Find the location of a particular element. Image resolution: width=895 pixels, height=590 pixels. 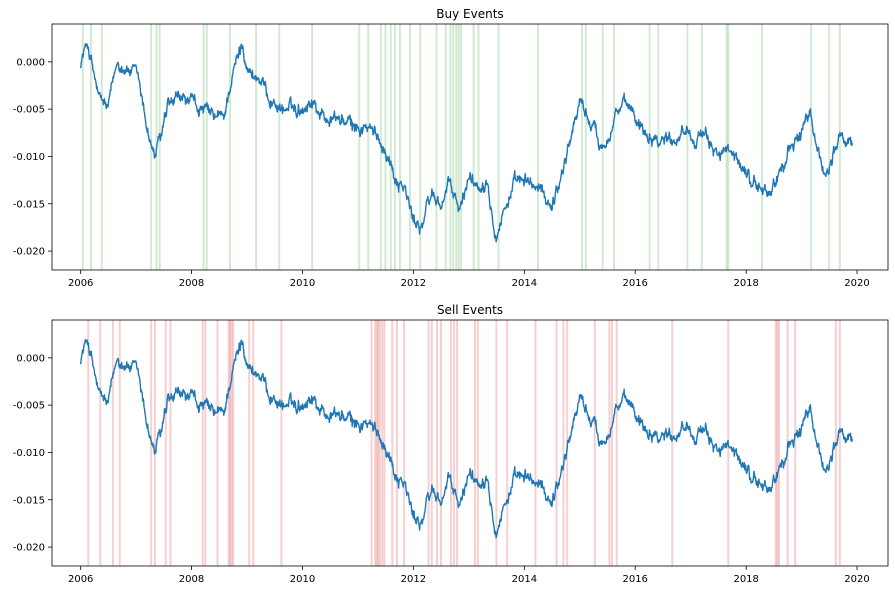

chart-title: Buy Events is located at coordinates (469, 14).